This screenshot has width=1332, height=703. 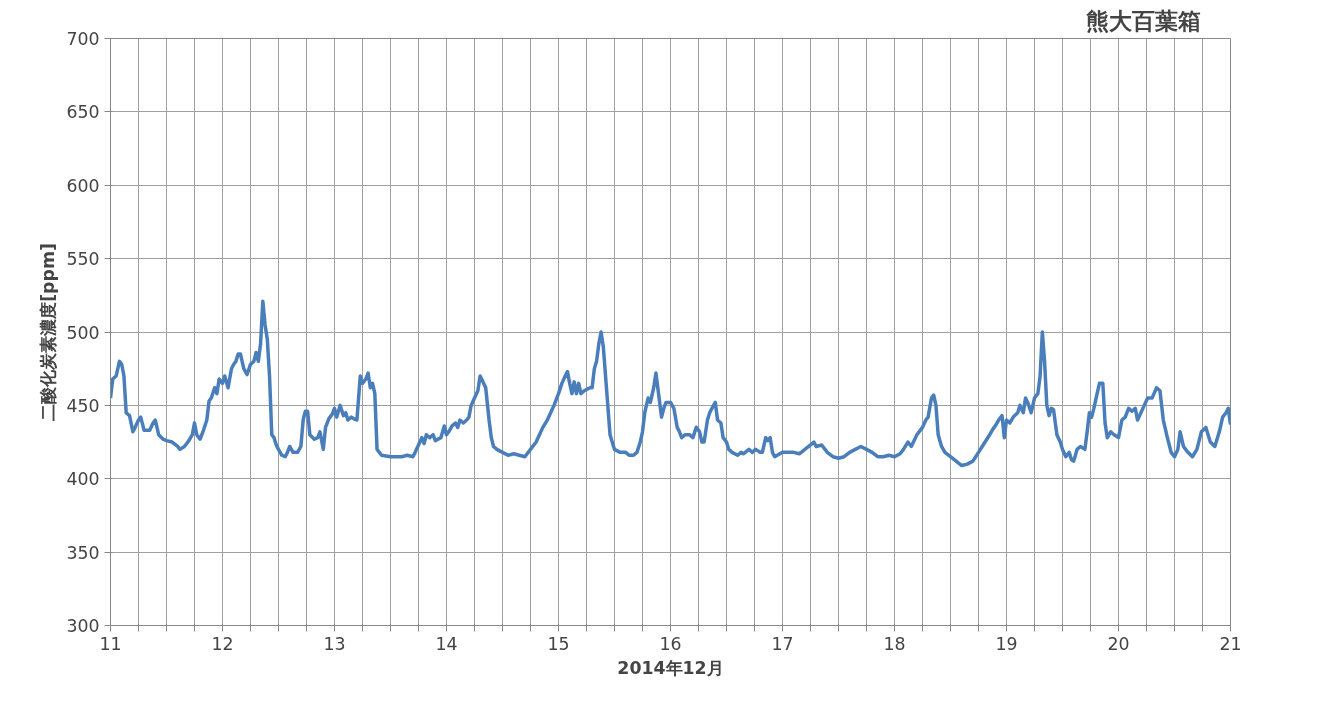 I want to click on y-tick-label: 700, so click(x=83, y=39).